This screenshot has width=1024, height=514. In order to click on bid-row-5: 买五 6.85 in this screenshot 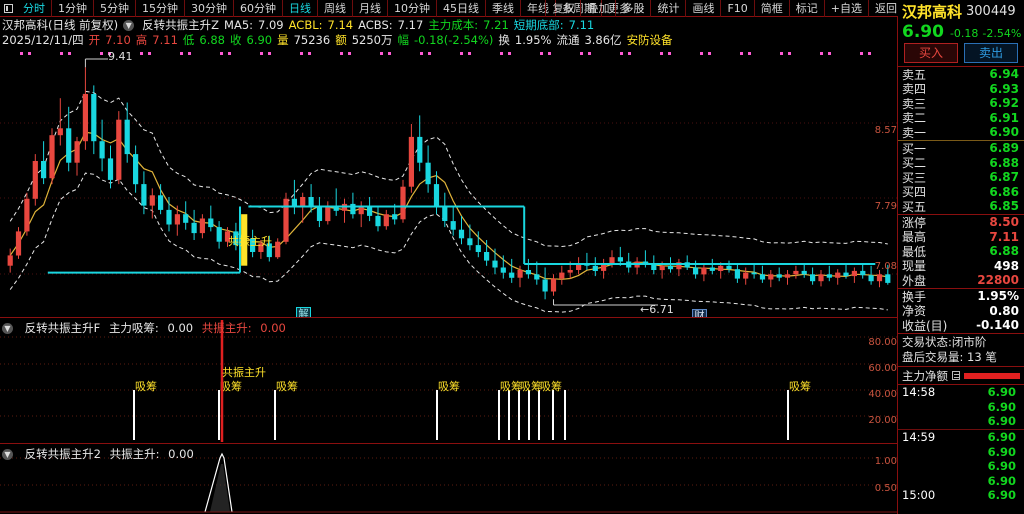, I will do `click(961, 206)`.